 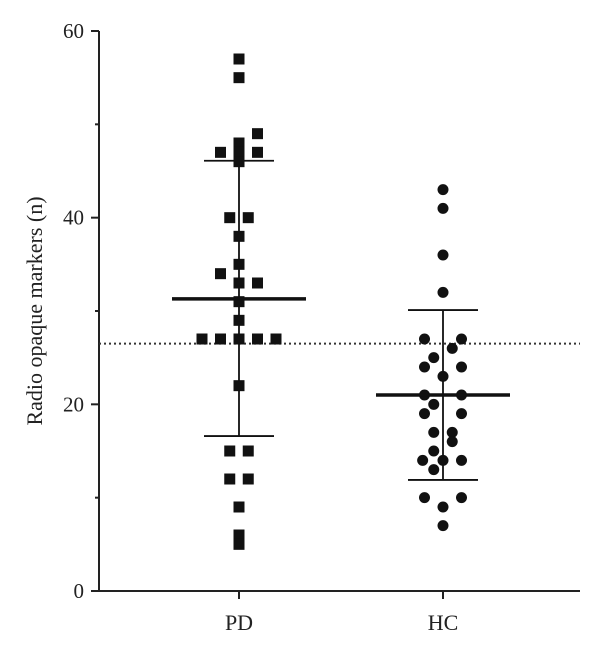 I want to click on y-tick-label: 40, so click(x=73, y=218).